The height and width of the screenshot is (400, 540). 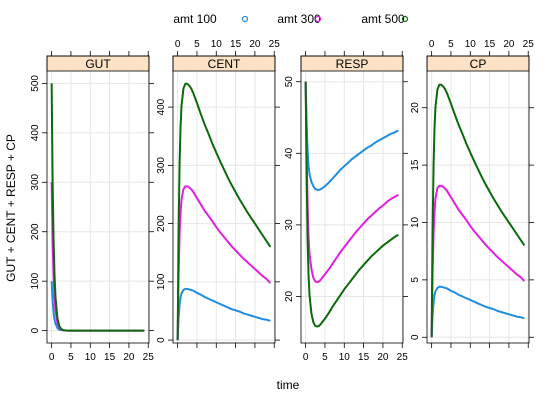 What do you see at coordinates (288, 385) in the screenshot?
I see `x-axis-label: time` at bounding box center [288, 385].